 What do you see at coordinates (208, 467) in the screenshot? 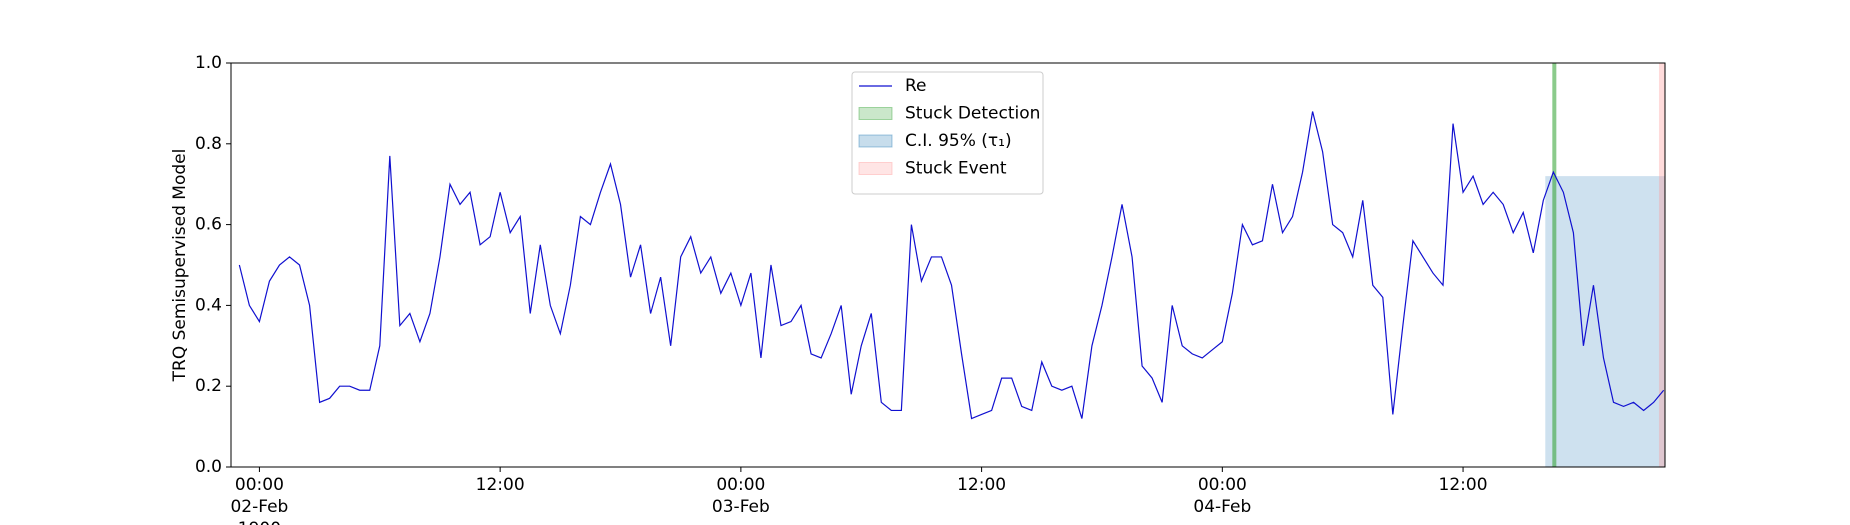
I see `y-tick-label: 0.0` at bounding box center [208, 467].